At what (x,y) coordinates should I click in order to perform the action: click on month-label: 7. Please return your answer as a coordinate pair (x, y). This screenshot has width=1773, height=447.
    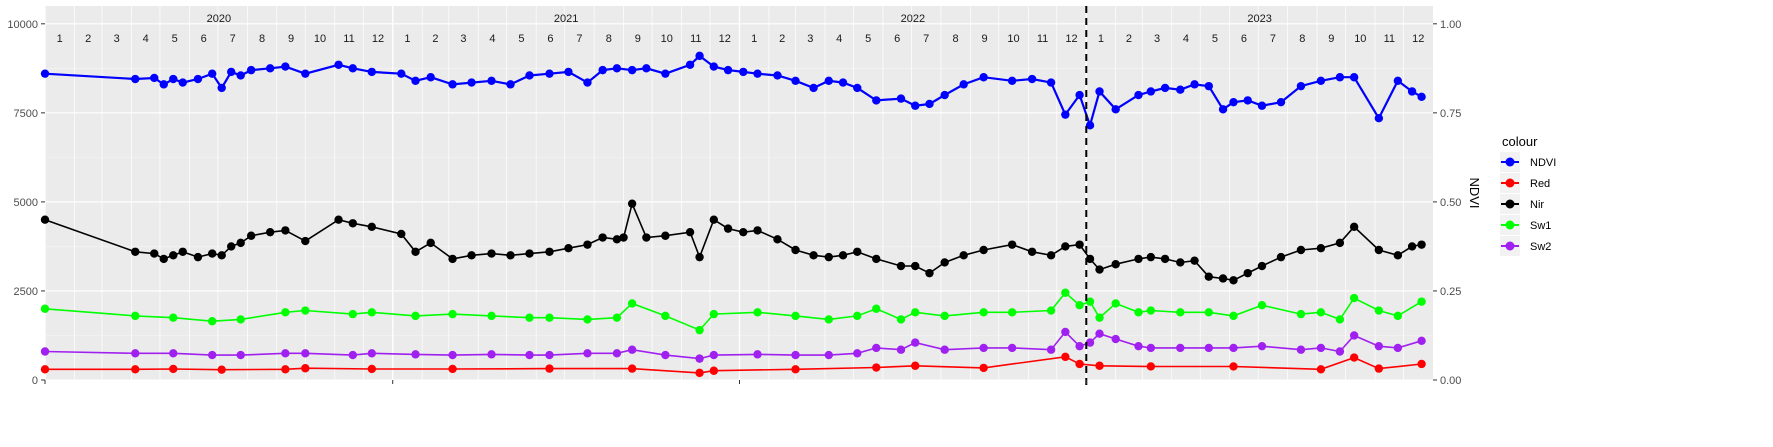
    Looking at the image, I should click on (579, 39).